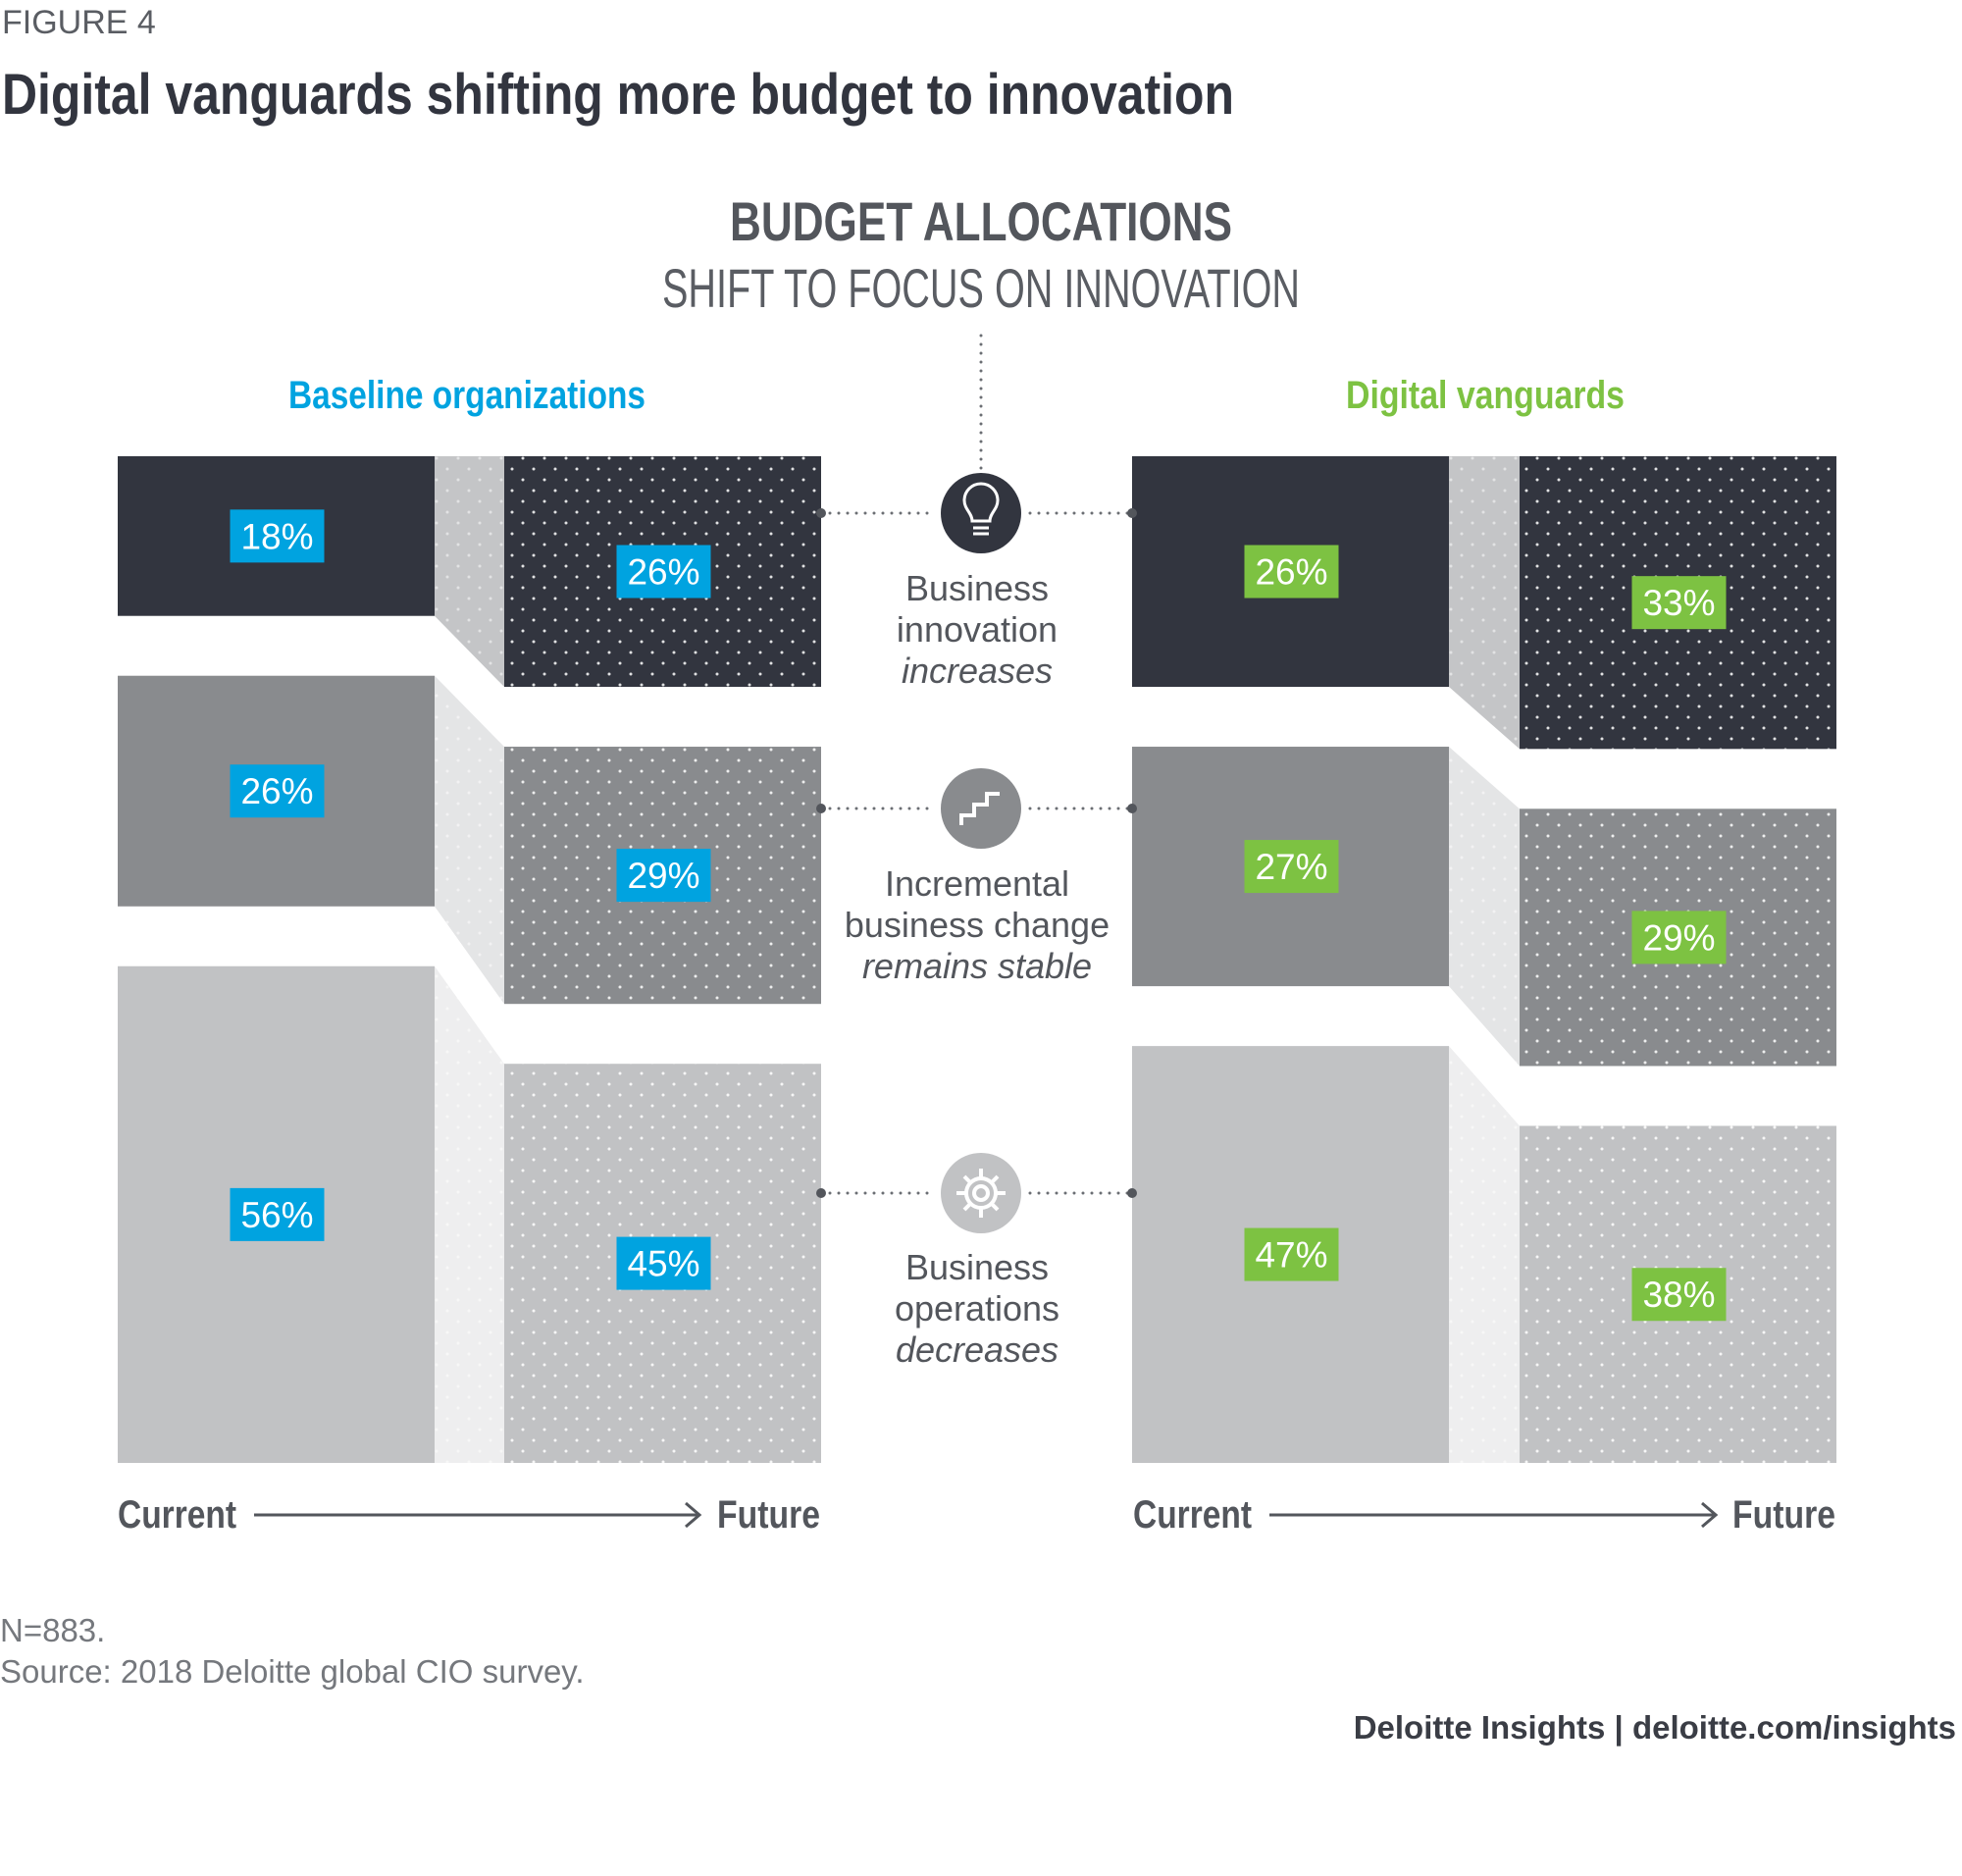  I want to click on trend-line2: business change, so click(977, 925).